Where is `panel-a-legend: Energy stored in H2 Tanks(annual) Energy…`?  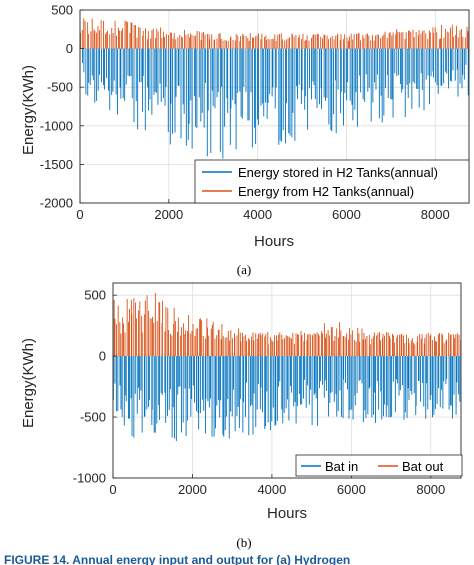 panel-a-legend: Energy stored in H2 Tanks(annual) Energy… is located at coordinates (332, 181).